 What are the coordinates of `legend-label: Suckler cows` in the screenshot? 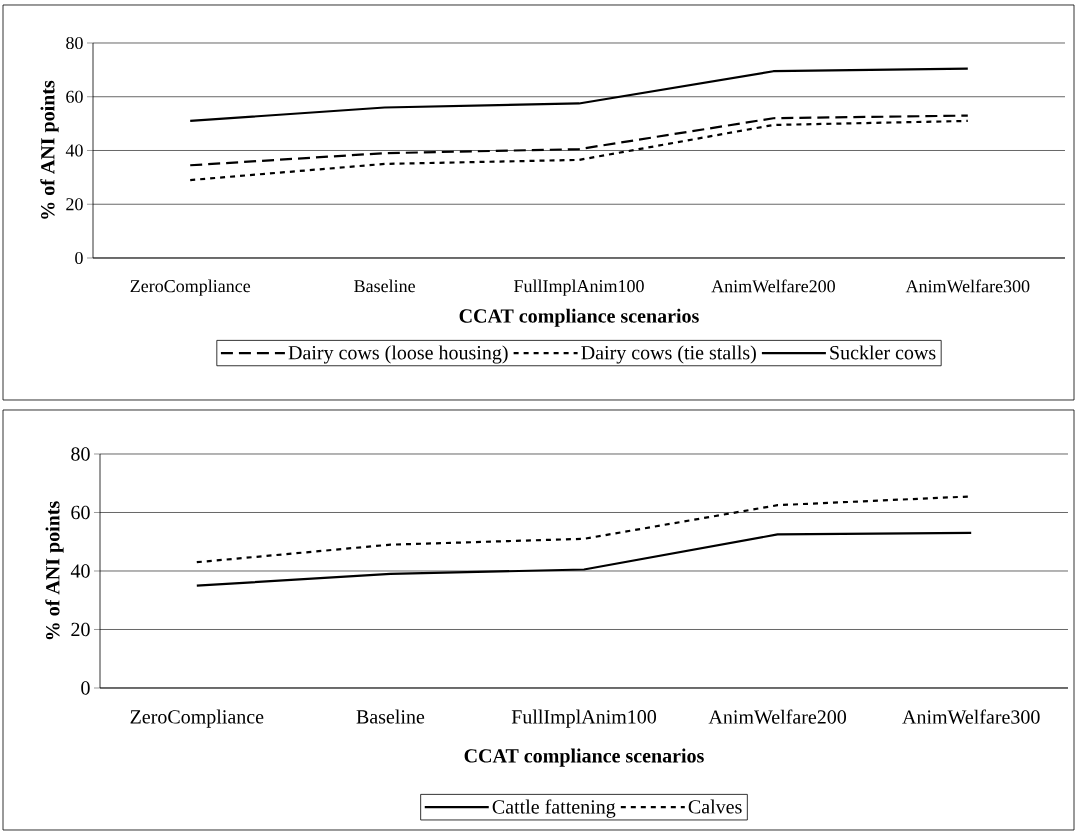 It's located at (883, 352).